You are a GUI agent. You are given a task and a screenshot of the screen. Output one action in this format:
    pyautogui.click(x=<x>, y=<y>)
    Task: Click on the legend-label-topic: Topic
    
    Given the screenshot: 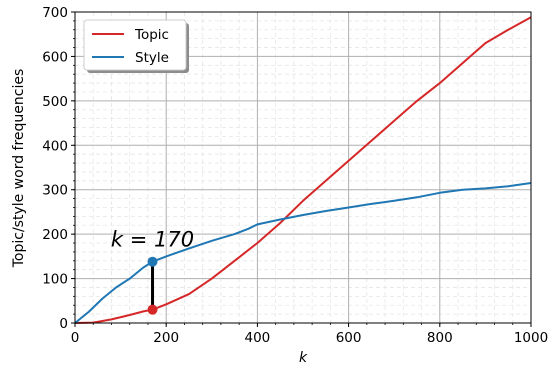 What is the action you would take?
    pyautogui.click(x=151, y=35)
    